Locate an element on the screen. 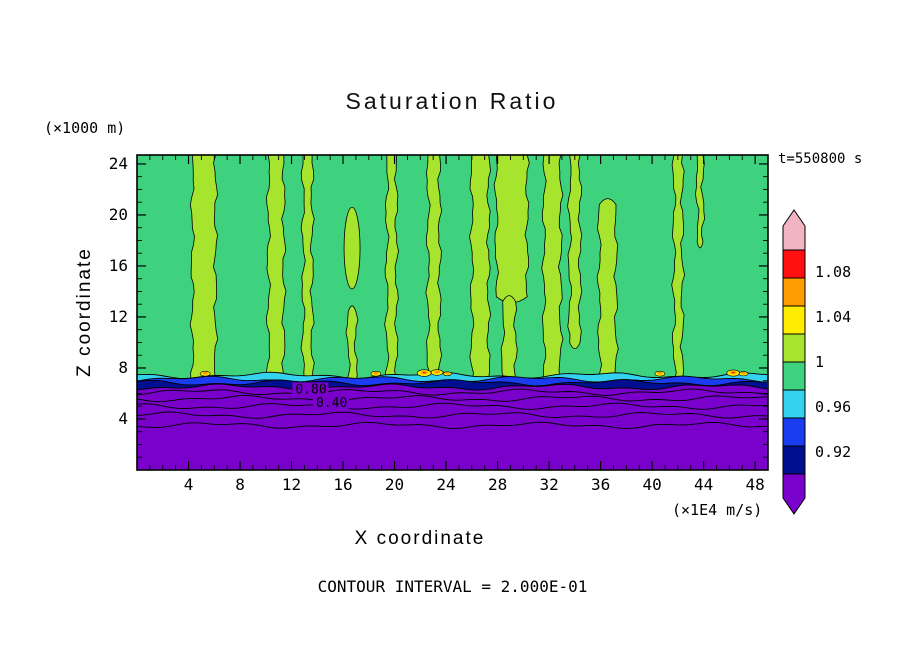 The image size is (904, 654). colorbar-label: 1.08 is located at coordinates (833, 272).